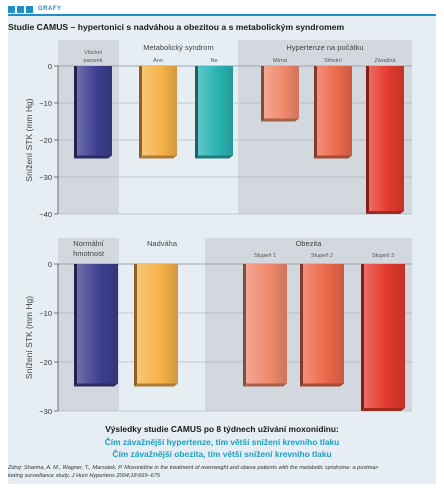  What do you see at coordinates (322, 256) in the screenshot?
I see `category-label: Stupeň 2` at bounding box center [322, 256].